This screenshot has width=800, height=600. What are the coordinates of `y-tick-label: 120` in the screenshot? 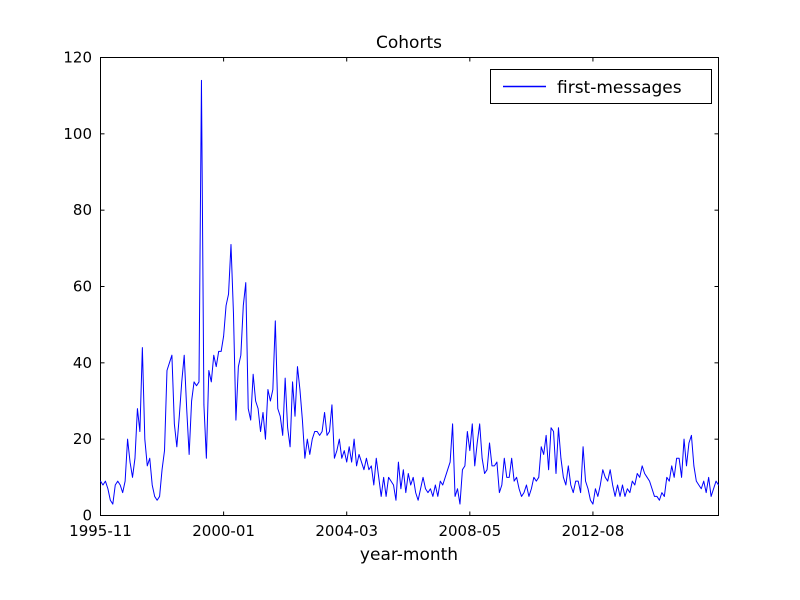 It's located at (77, 58).